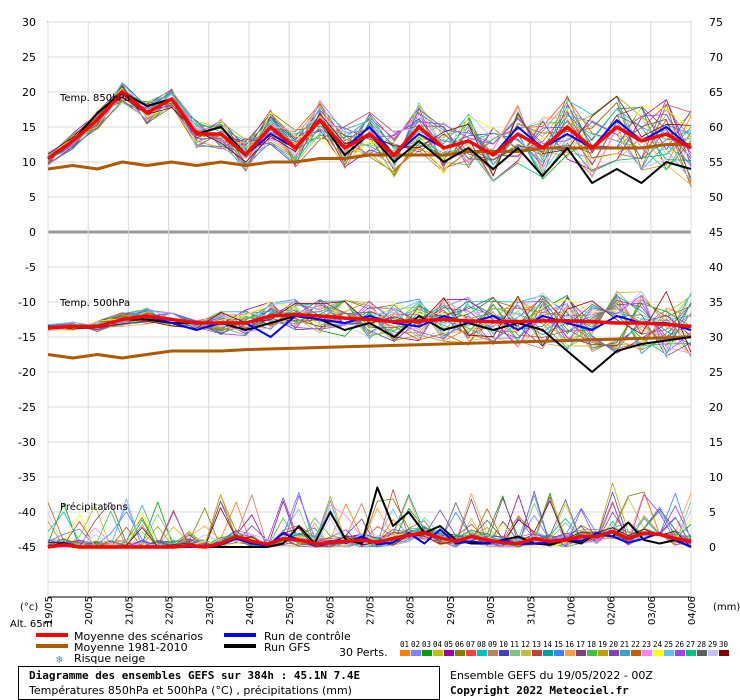  I want to click on clim-line-t500, so click(369, 347).